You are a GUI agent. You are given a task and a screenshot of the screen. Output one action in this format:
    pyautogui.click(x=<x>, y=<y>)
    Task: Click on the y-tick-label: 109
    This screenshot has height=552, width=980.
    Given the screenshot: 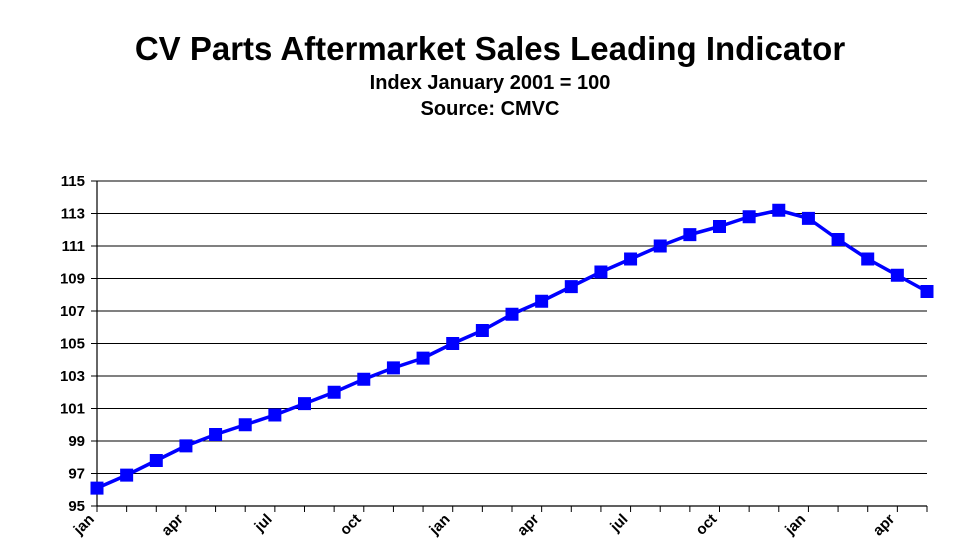 What is the action you would take?
    pyautogui.click(x=72, y=279)
    